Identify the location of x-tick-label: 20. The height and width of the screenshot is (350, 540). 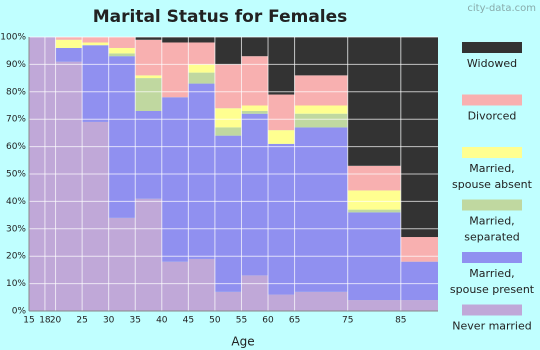
(56, 321).